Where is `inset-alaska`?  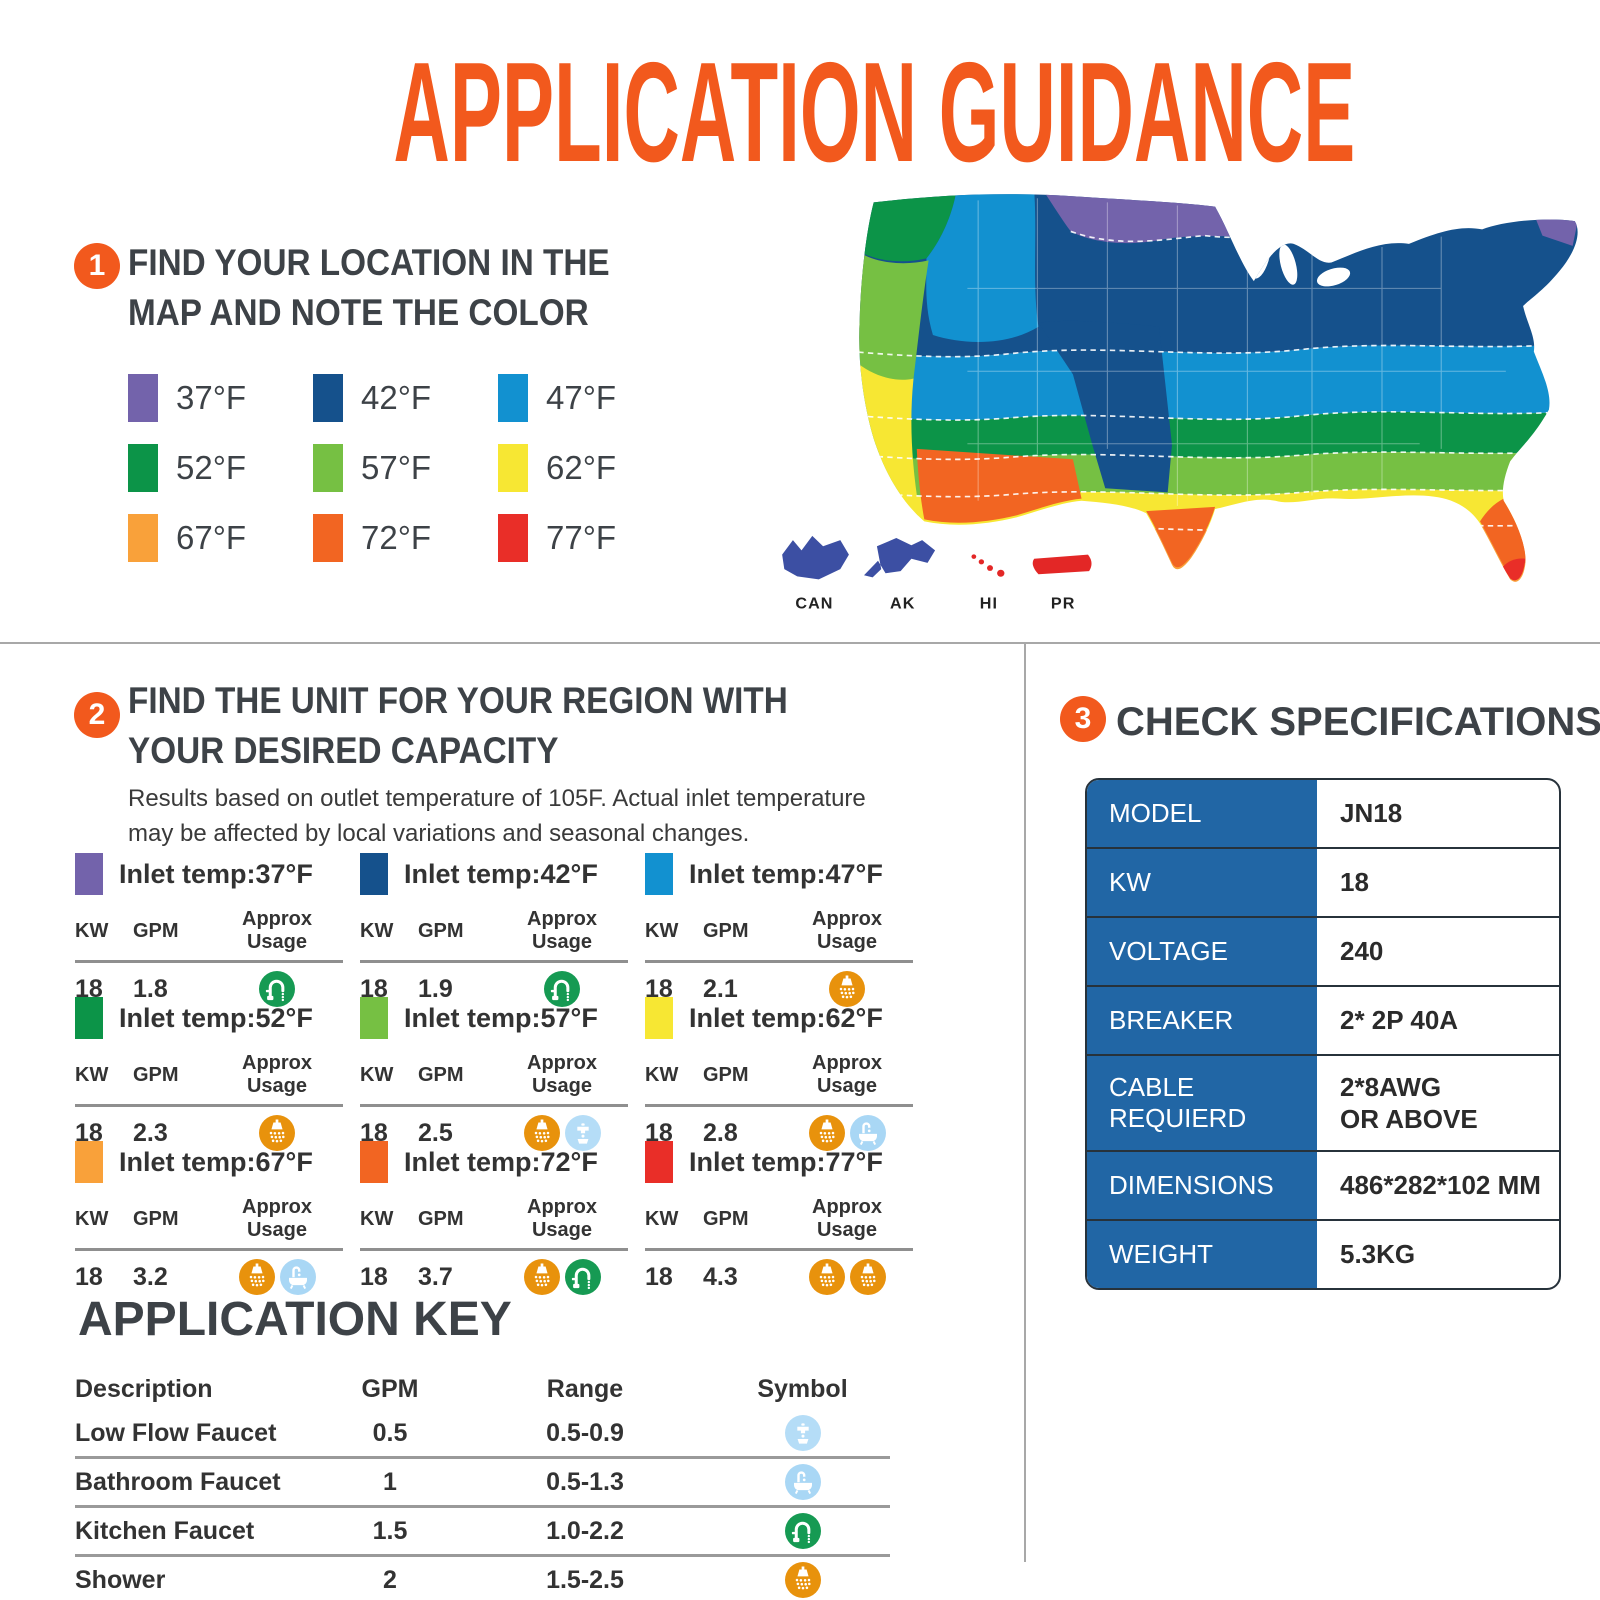 inset-alaska is located at coordinates (900, 558).